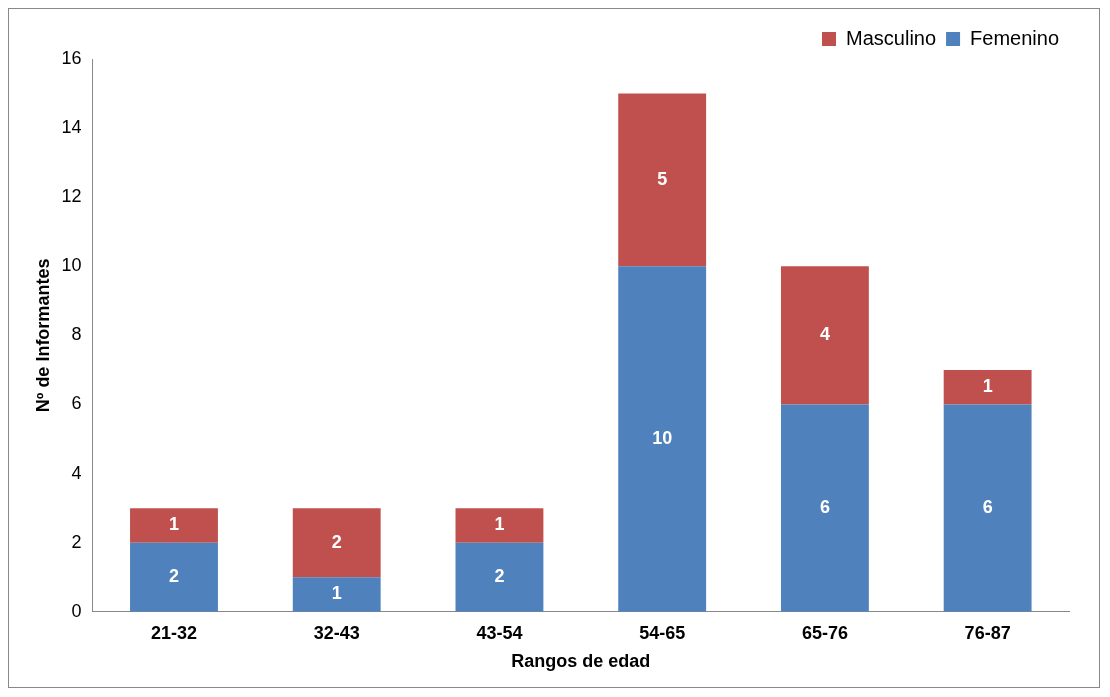 The image size is (1110, 697). I want to click on legend-label: Femenino, so click(1014, 37).